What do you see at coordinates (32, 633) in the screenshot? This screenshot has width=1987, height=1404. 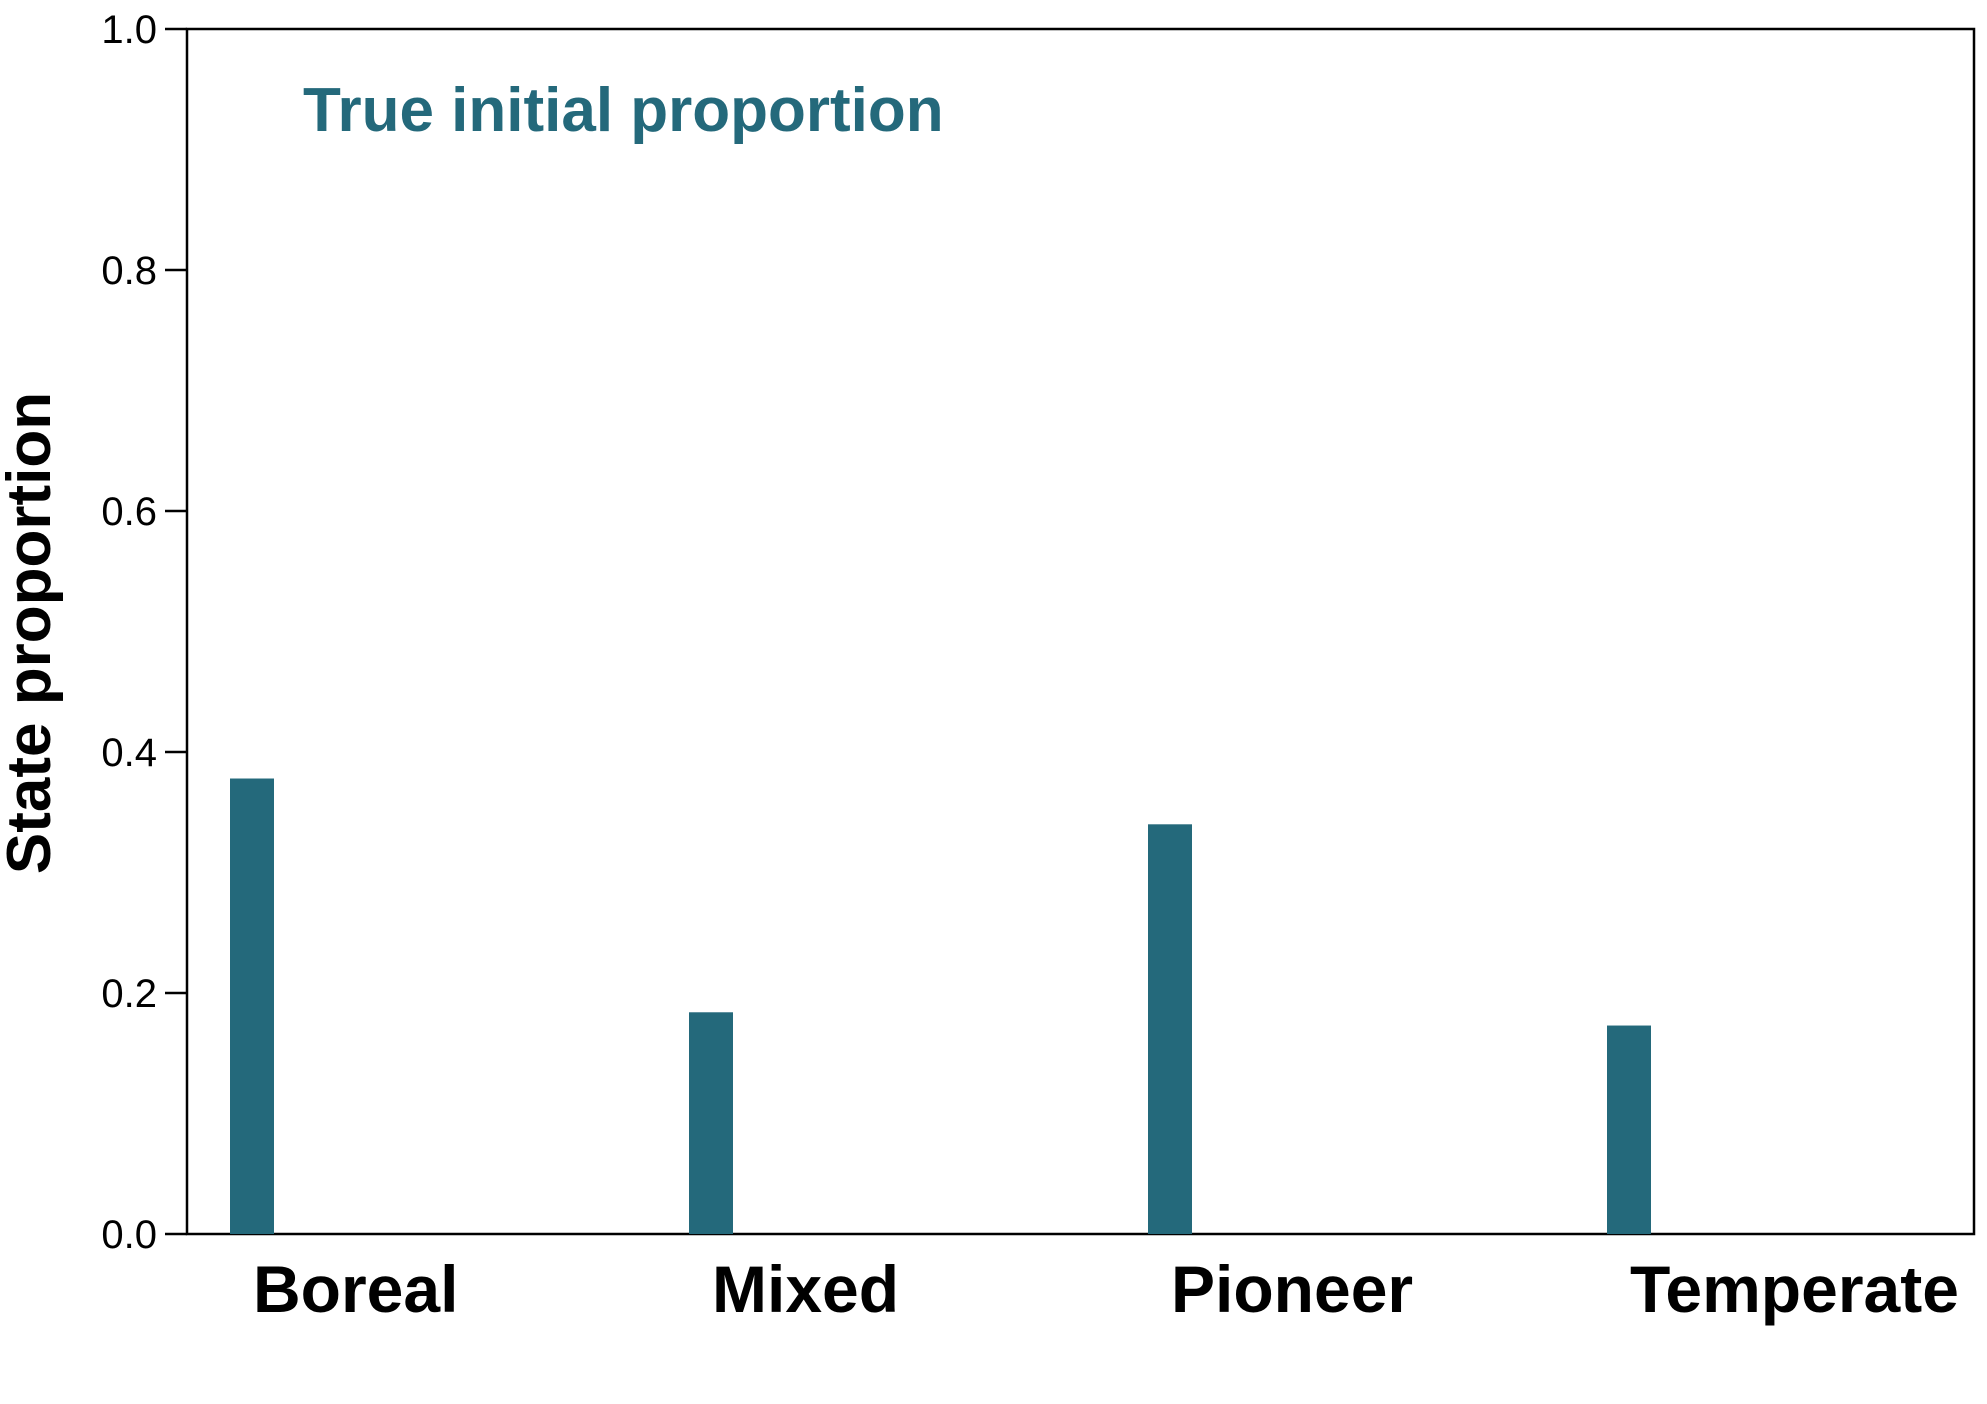 I see `y-axis-label: State proportion` at bounding box center [32, 633].